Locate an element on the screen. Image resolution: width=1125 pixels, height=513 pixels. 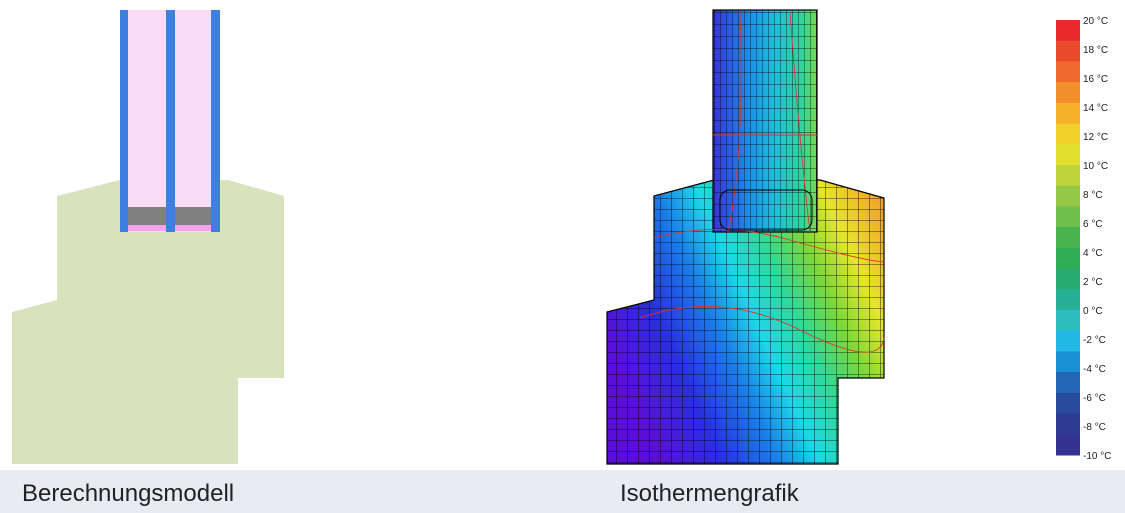
spacer-right is located at coordinates (193, 216).